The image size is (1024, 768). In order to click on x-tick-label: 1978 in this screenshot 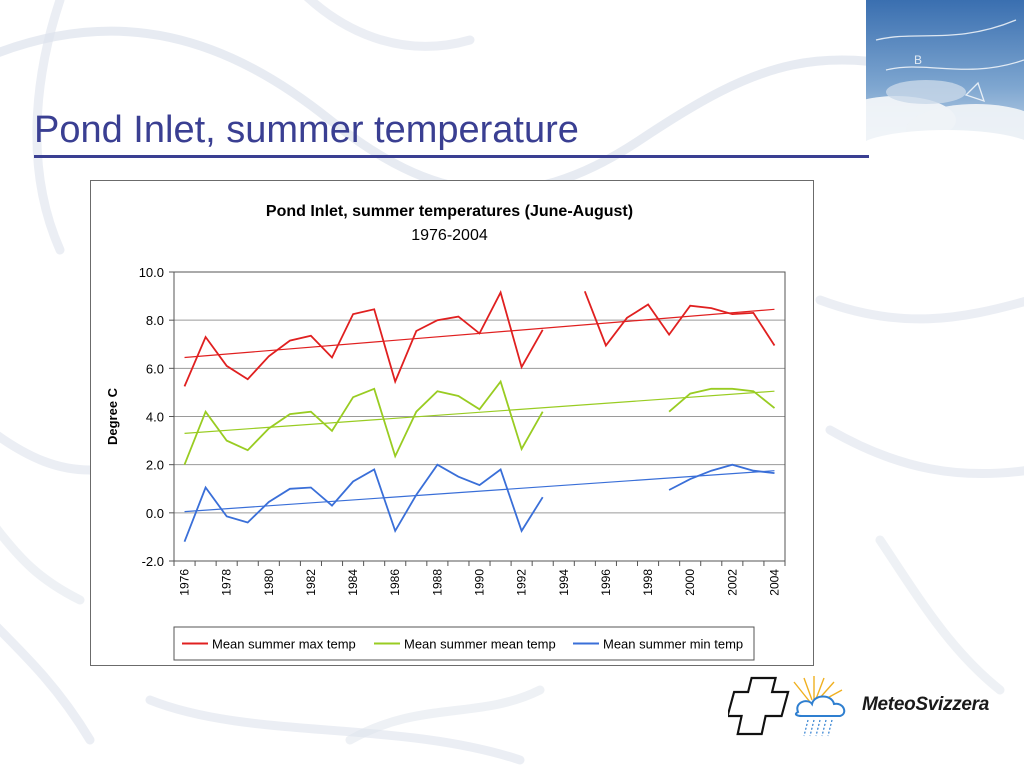, I will do `click(227, 582)`.